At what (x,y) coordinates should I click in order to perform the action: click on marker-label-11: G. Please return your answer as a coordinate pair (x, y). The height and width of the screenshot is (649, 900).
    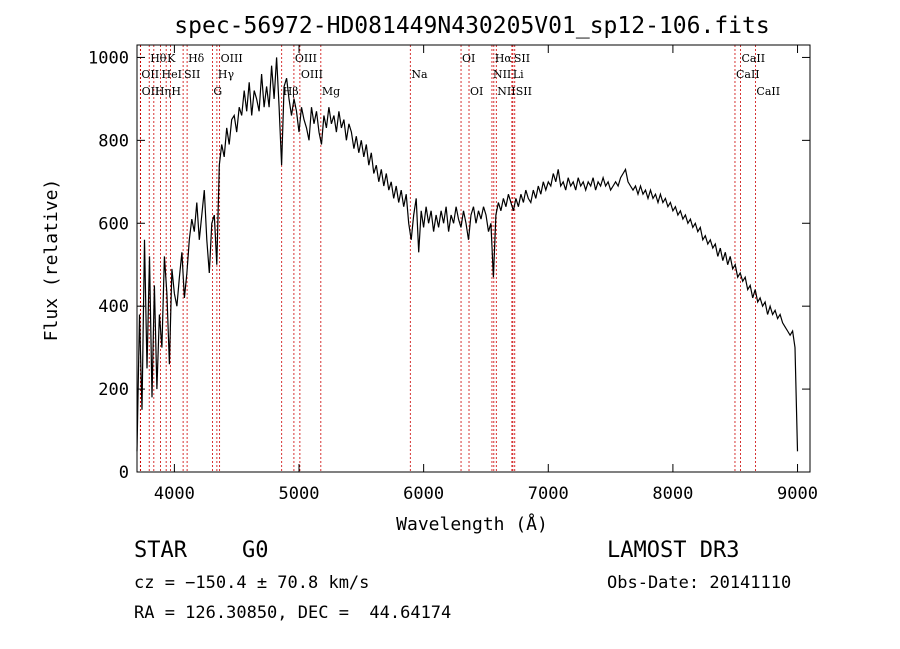
    Looking at the image, I should click on (217, 91).